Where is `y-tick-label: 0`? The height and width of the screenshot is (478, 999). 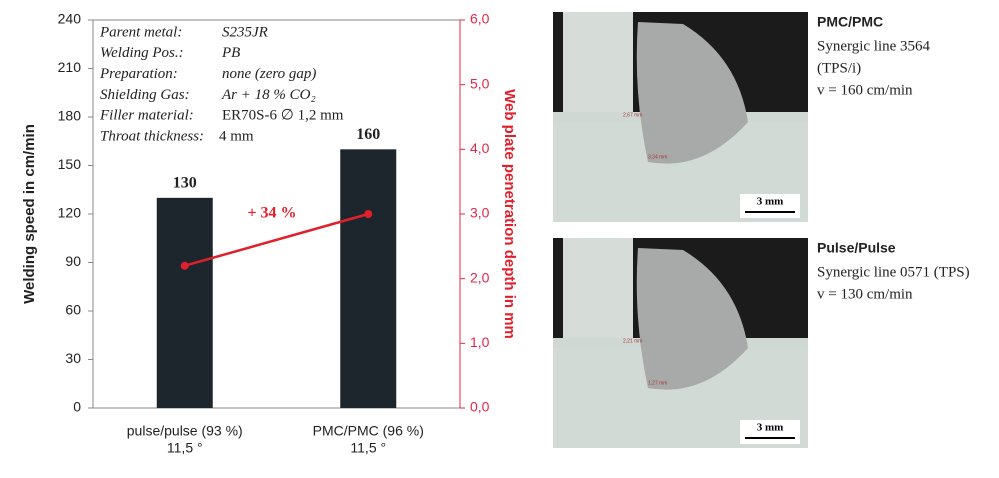
y-tick-label: 0 is located at coordinates (77, 407).